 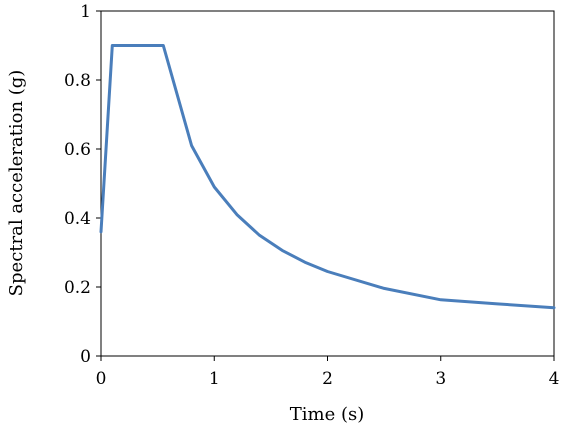 What do you see at coordinates (214, 379) in the screenshot?
I see `x-tick-label: 1` at bounding box center [214, 379].